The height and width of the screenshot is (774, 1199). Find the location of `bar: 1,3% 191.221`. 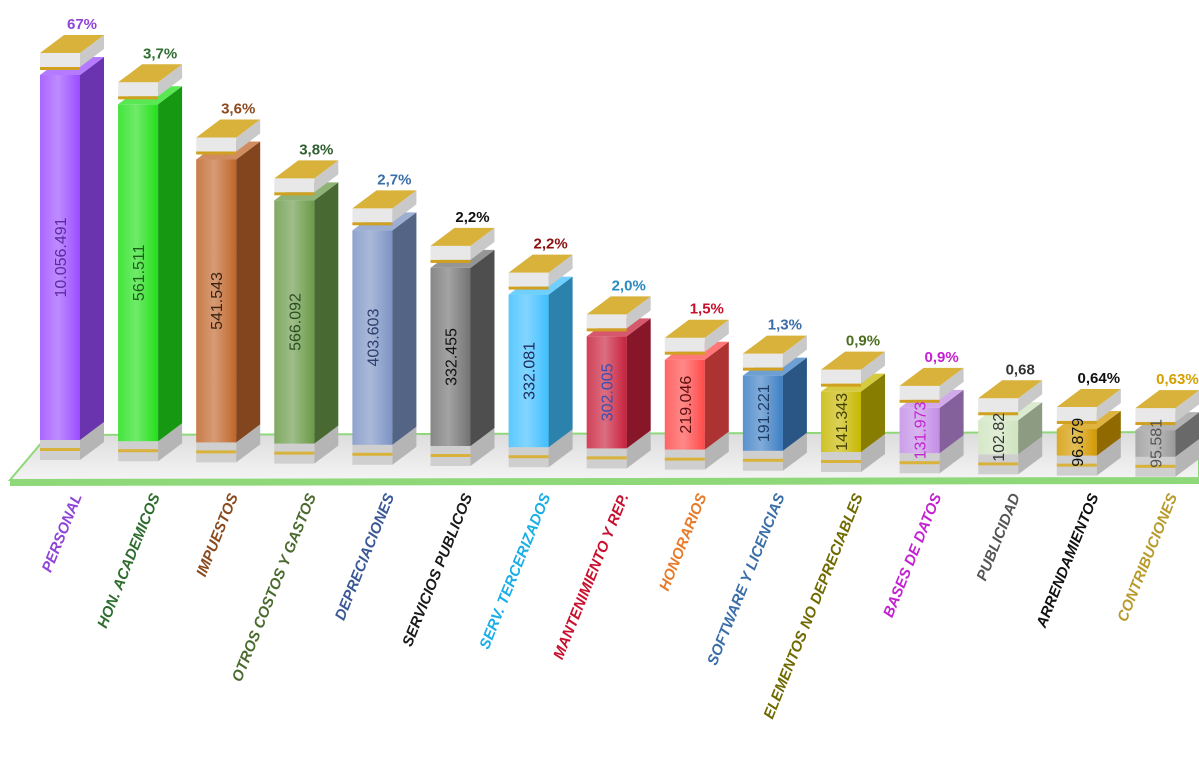

bar: 1,3% 191.221 is located at coordinates (774, 394).